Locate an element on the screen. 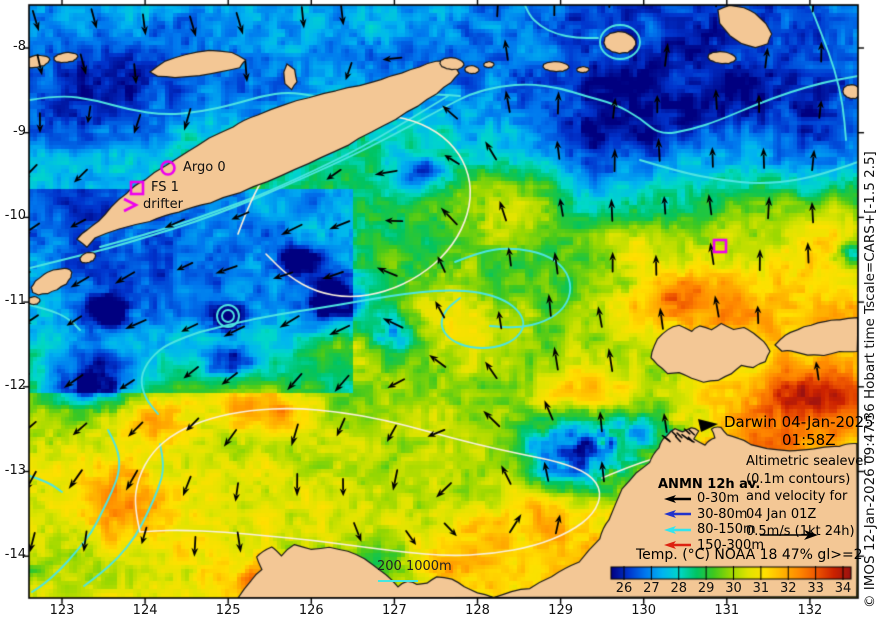  lon-tick-label: 131 is located at coordinates (727, 610).